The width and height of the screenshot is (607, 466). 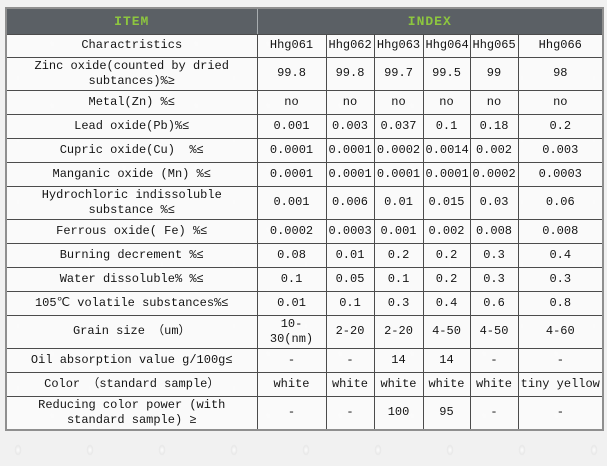 What do you see at coordinates (131, 202) in the screenshot?
I see `row-label: Hydrochloric indissoluble substance %≤` at bounding box center [131, 202].